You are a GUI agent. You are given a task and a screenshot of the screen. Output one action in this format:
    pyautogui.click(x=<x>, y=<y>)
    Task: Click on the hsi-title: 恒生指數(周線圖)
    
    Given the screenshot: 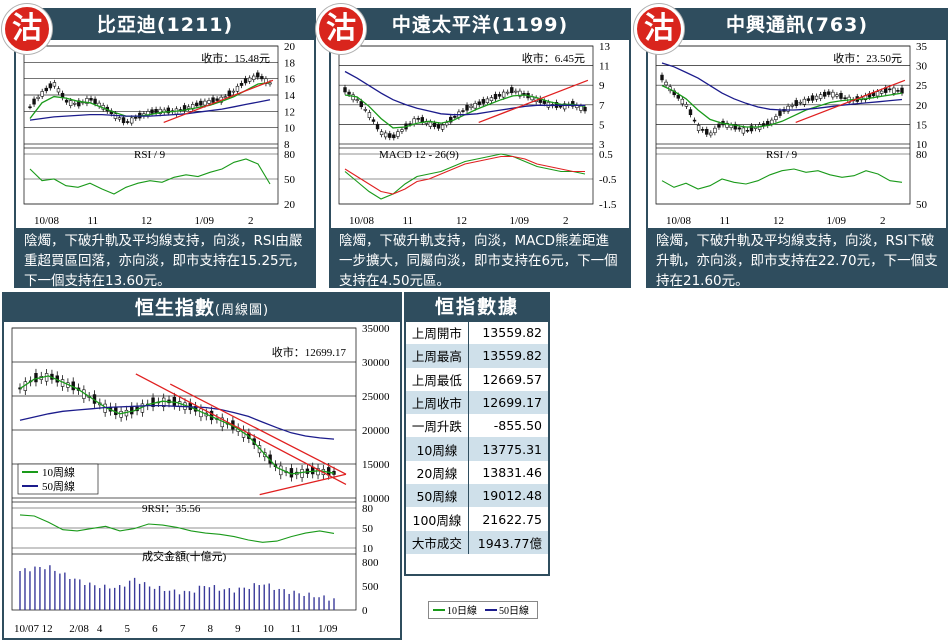 What is the action you would take?
    pyautogui.click(x=202, y=308)
    